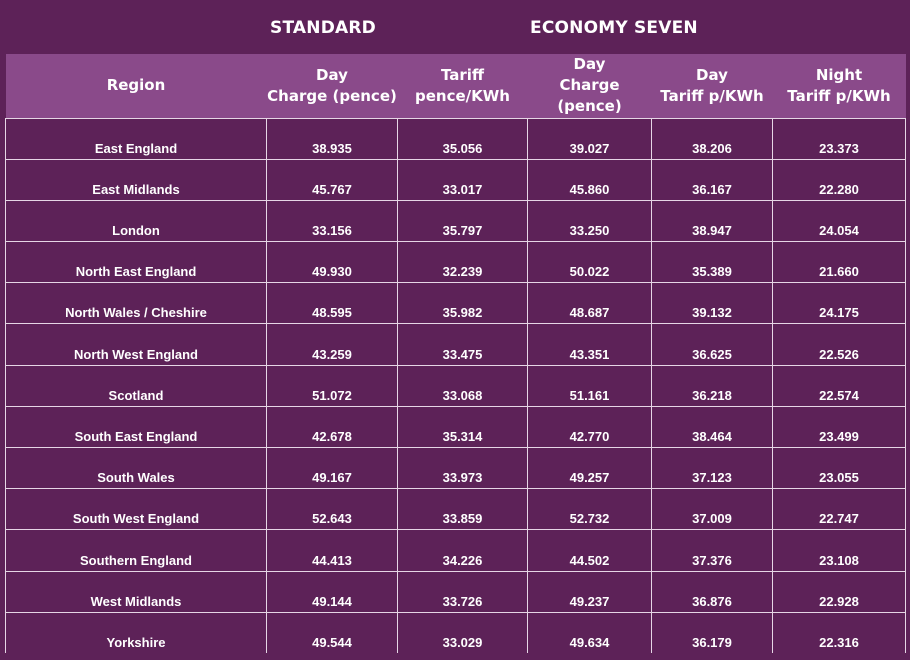 This screenshot has height=660, width=910. I want to click on cell-economy-day-tariff: 36.625, so click(712, 344).